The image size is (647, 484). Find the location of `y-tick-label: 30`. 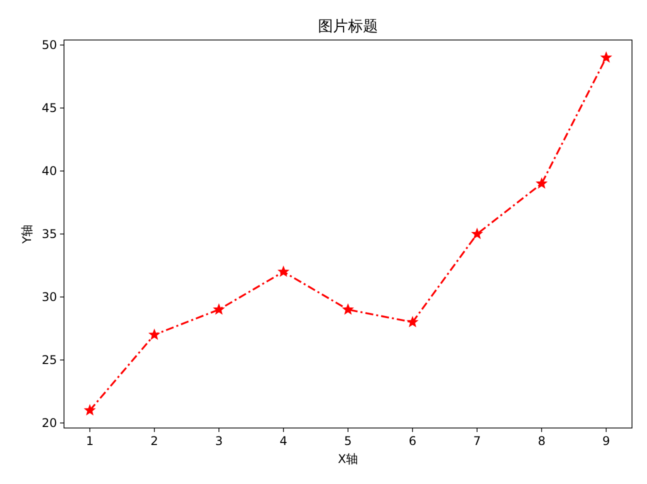

y-tick-label: 30 is located at coordinates (49, 297).